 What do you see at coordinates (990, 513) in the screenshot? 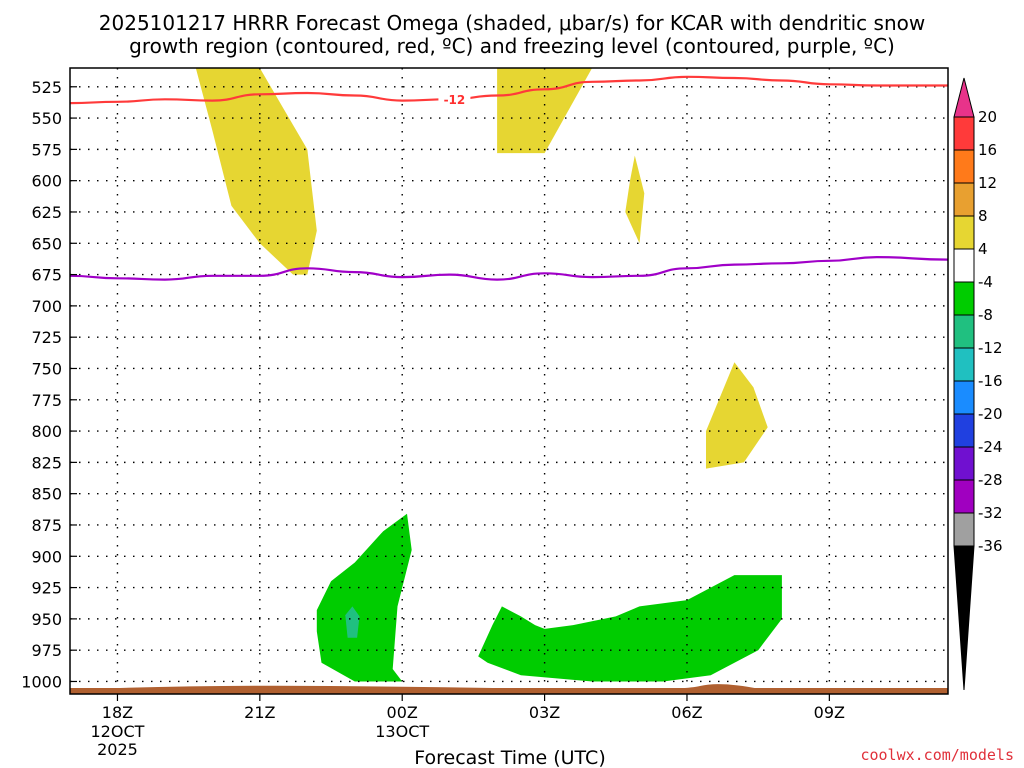
I see `colorbar-label: -32` at bounding box center [990, 513].